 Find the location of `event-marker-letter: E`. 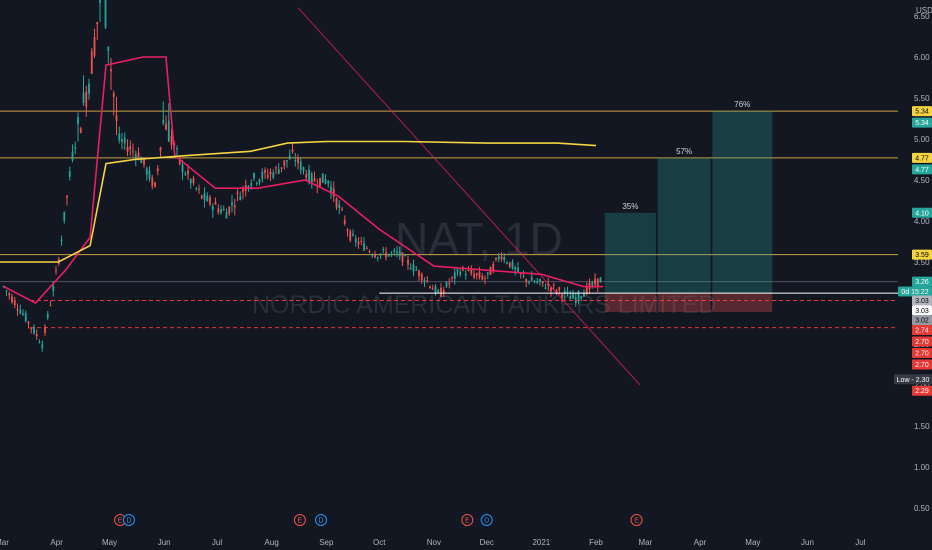

event-marker-letter: E is located at coordinates (300, 521).